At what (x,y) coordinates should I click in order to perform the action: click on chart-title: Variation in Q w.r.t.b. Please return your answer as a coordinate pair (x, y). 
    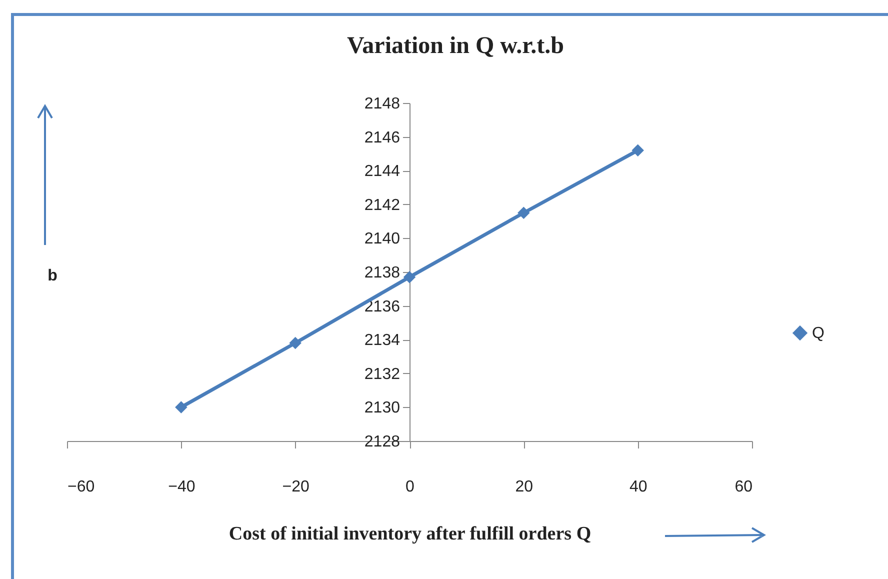
    Looking at the image, I should click on (455, 46).